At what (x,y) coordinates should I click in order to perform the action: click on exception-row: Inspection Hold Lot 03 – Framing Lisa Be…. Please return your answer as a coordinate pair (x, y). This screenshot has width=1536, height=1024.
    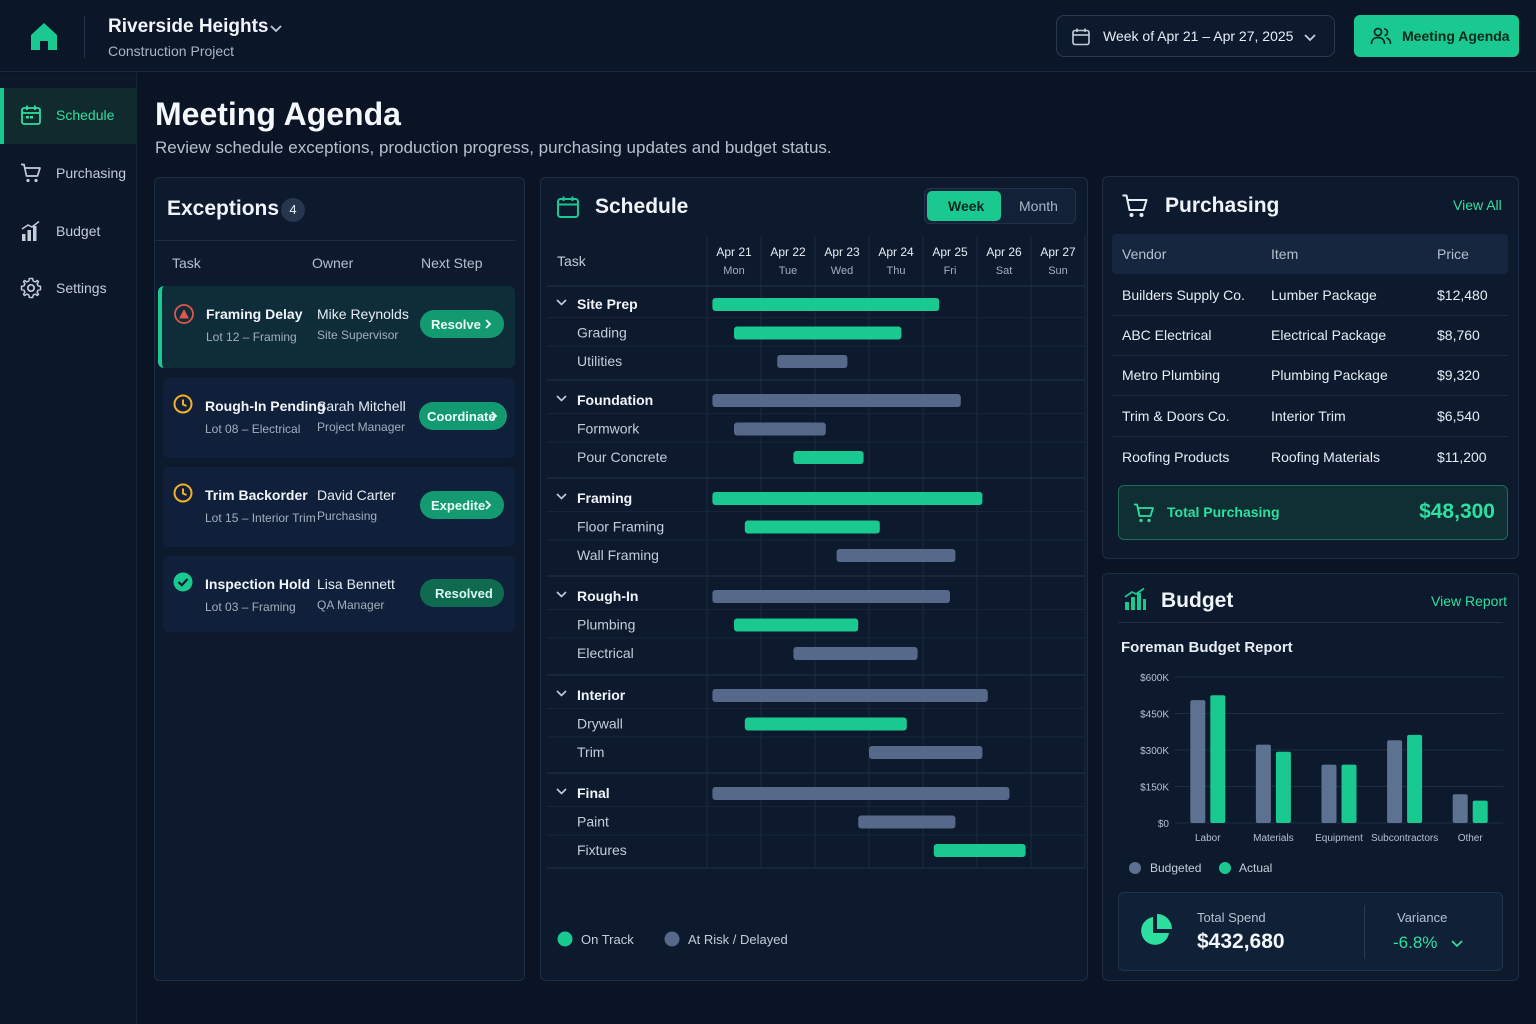
    Looking at the image, I should click on (339, 594).